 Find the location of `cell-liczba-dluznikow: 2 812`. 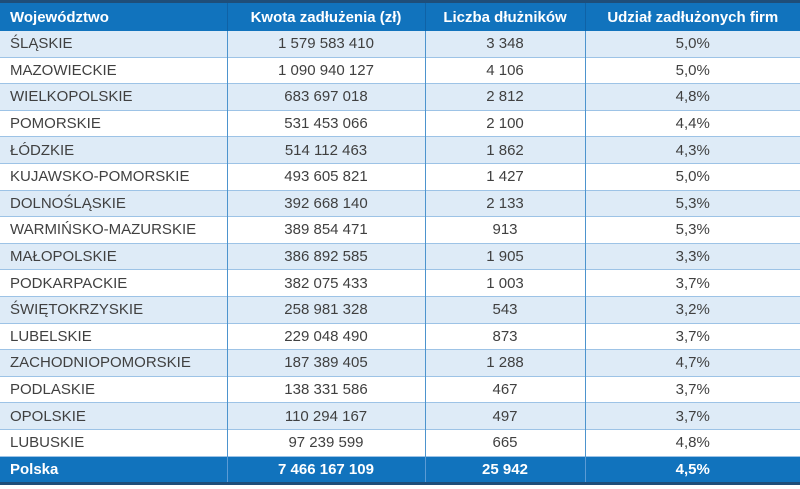

cell-liczba-dluznikow: 2 812 is located at coordinates (505, 97).